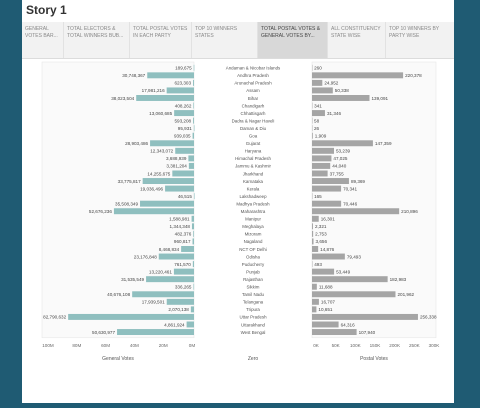  I want to click on general-votes-label: 623,303, so click(182, 83).